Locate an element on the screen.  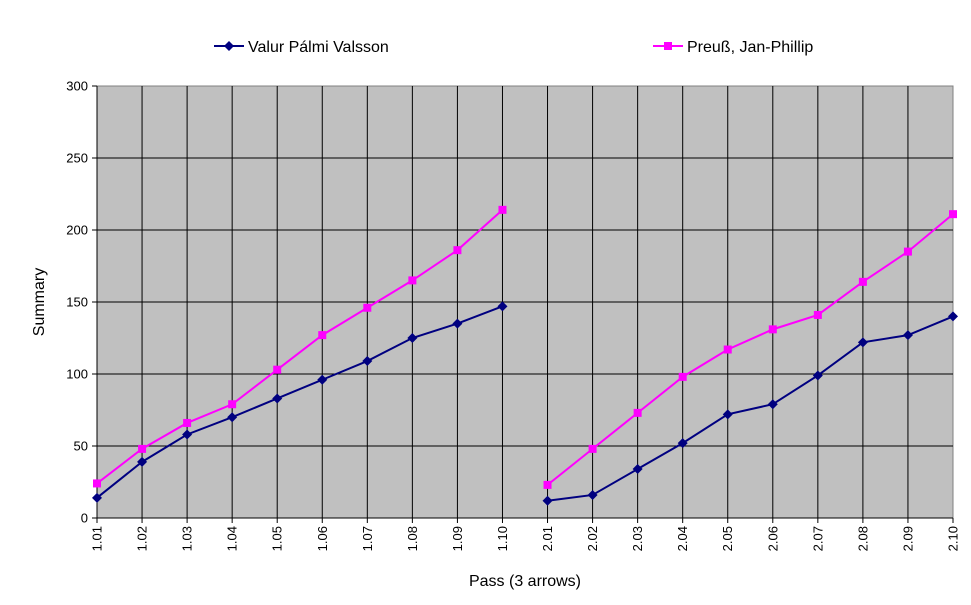
y-tick-label: 300 is located at coordinates (77, 86).